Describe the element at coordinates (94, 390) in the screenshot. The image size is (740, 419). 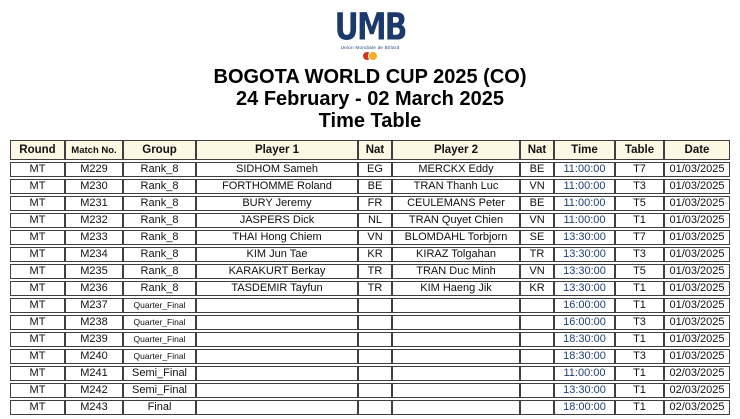
I see `match-no-cell: M242` at that location.